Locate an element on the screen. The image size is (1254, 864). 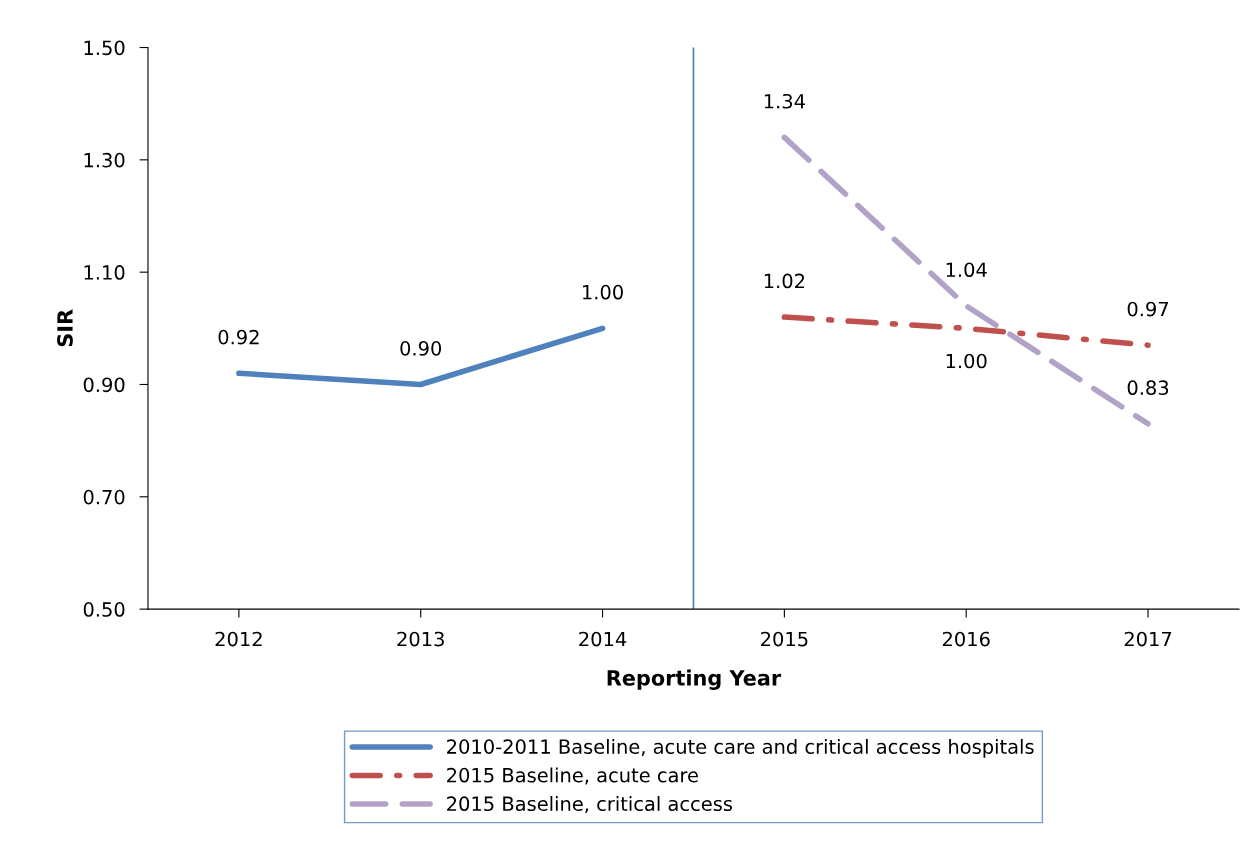
legend-label: 2010-2011 Baseline, acute care and critical access hospitals is located at coordinates (740, 748).